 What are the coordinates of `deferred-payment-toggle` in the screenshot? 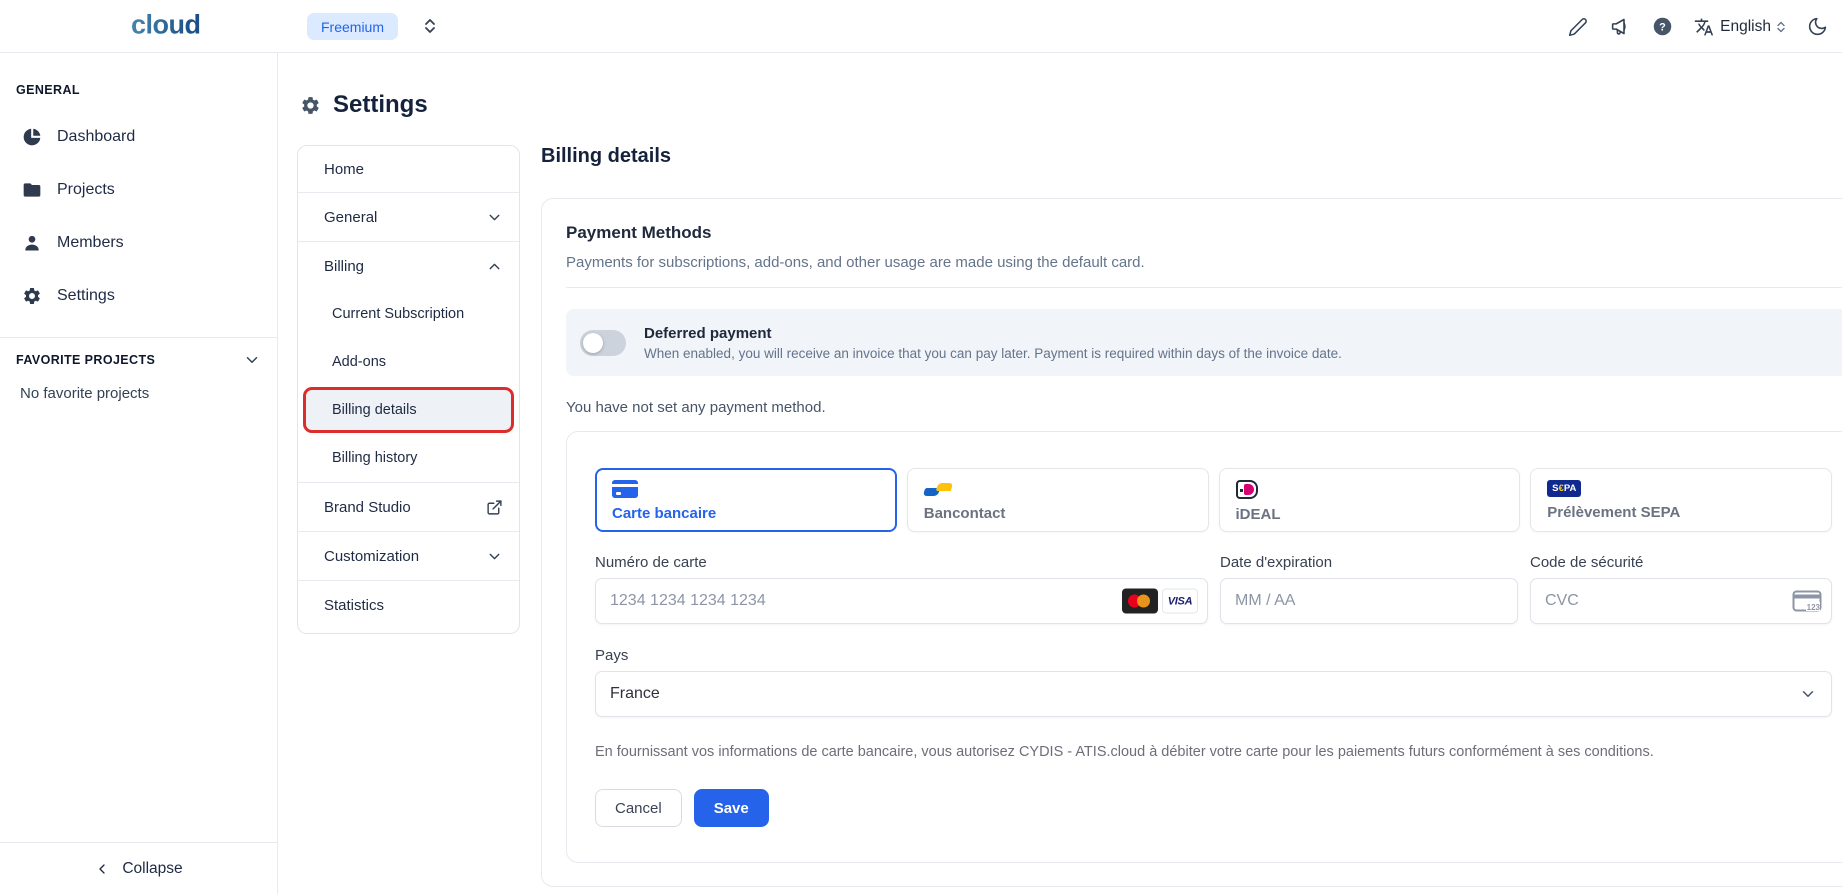 It's located at (603, 342).